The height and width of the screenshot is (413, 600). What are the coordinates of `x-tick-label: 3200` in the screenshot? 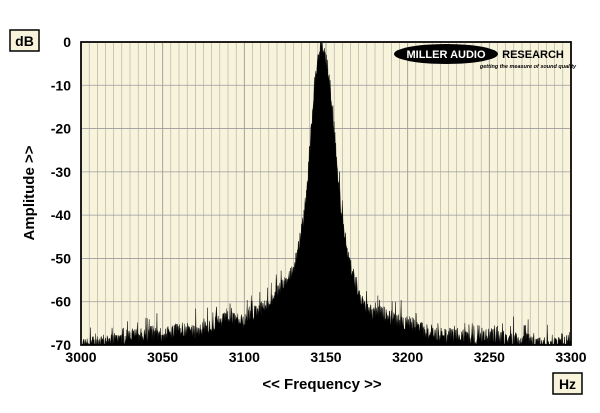 It's located at (407, 357).